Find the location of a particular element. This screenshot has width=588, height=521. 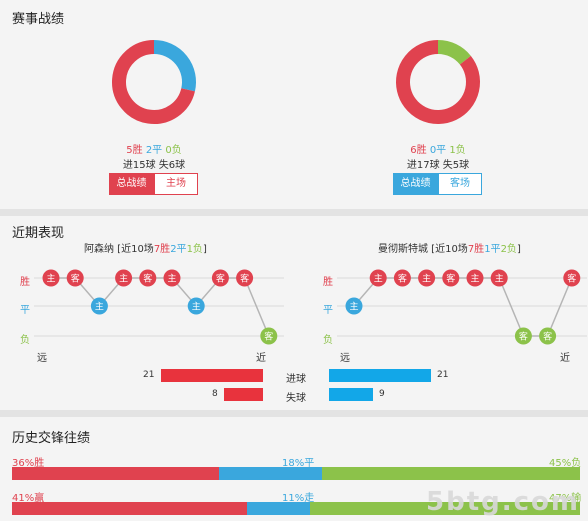

history-row2-bar is located at coordinates (296, 508).